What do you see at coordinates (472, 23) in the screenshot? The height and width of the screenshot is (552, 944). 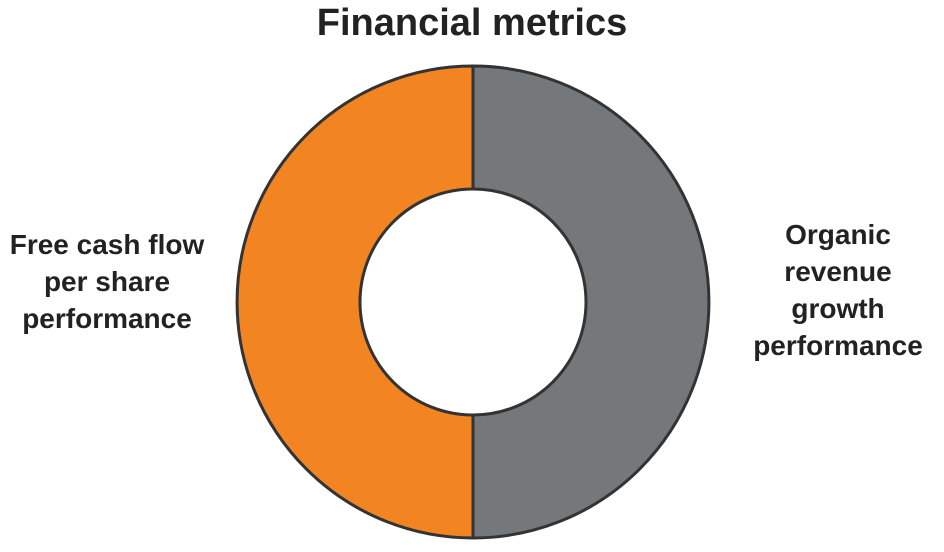 I see `chart-title: Financial metrics` at bounding box center [472, 23].